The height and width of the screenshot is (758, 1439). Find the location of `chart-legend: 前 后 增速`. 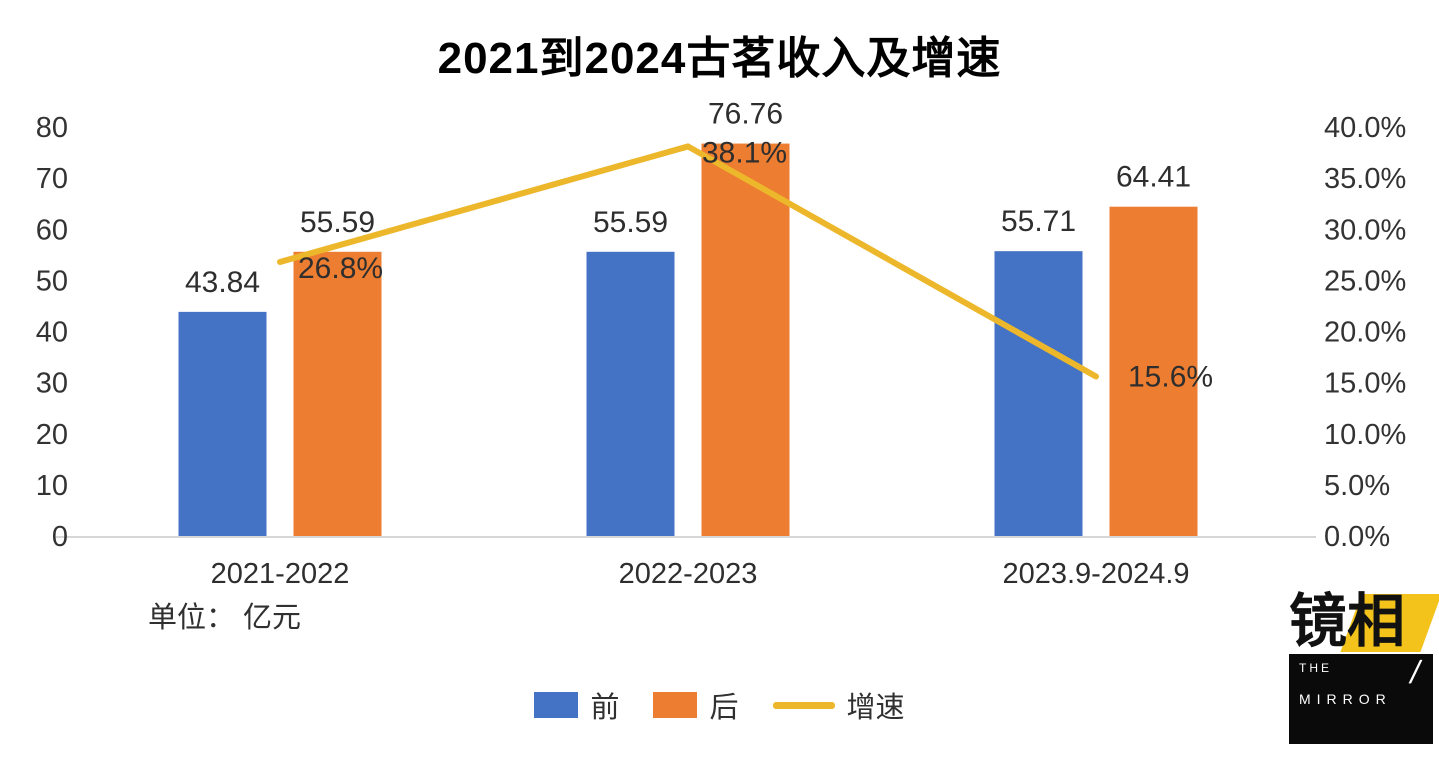

chart-legend: 前 后 增速 is located at coordinates (719, 705).